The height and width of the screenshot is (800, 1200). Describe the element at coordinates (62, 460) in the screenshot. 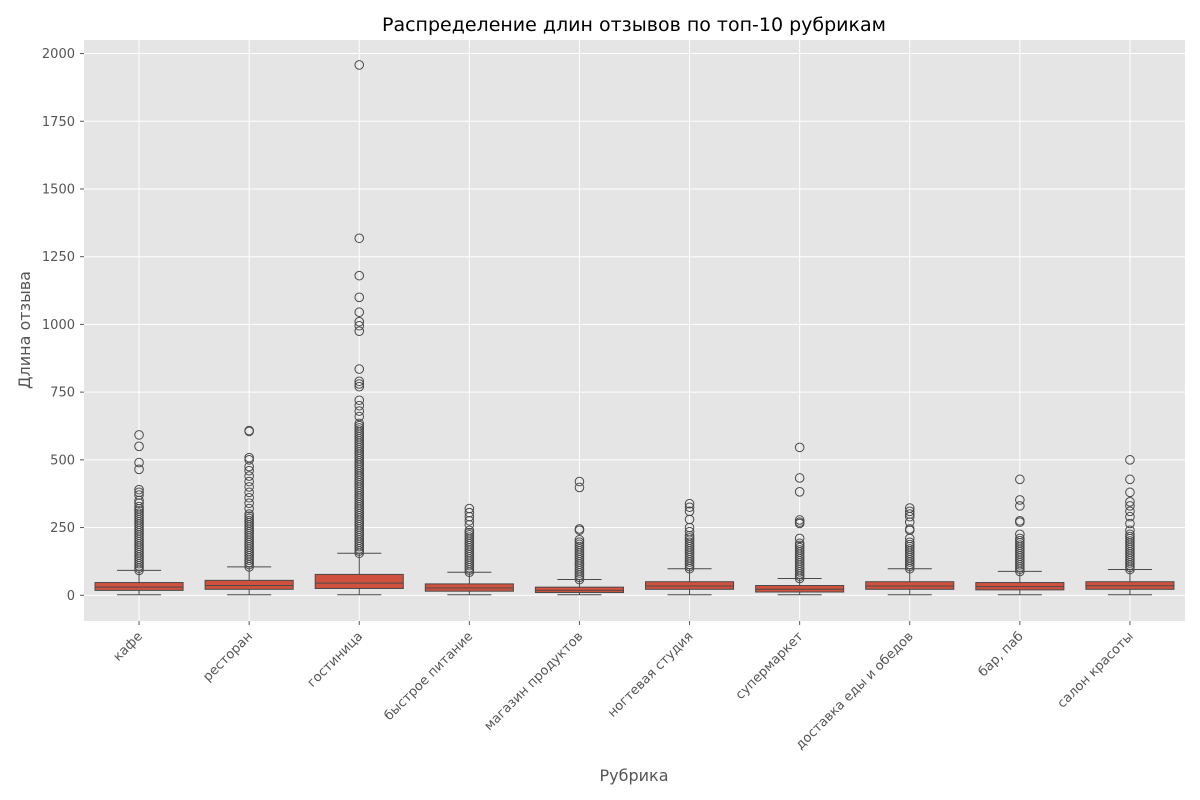

I see `y-tick-label: 500` at that location.